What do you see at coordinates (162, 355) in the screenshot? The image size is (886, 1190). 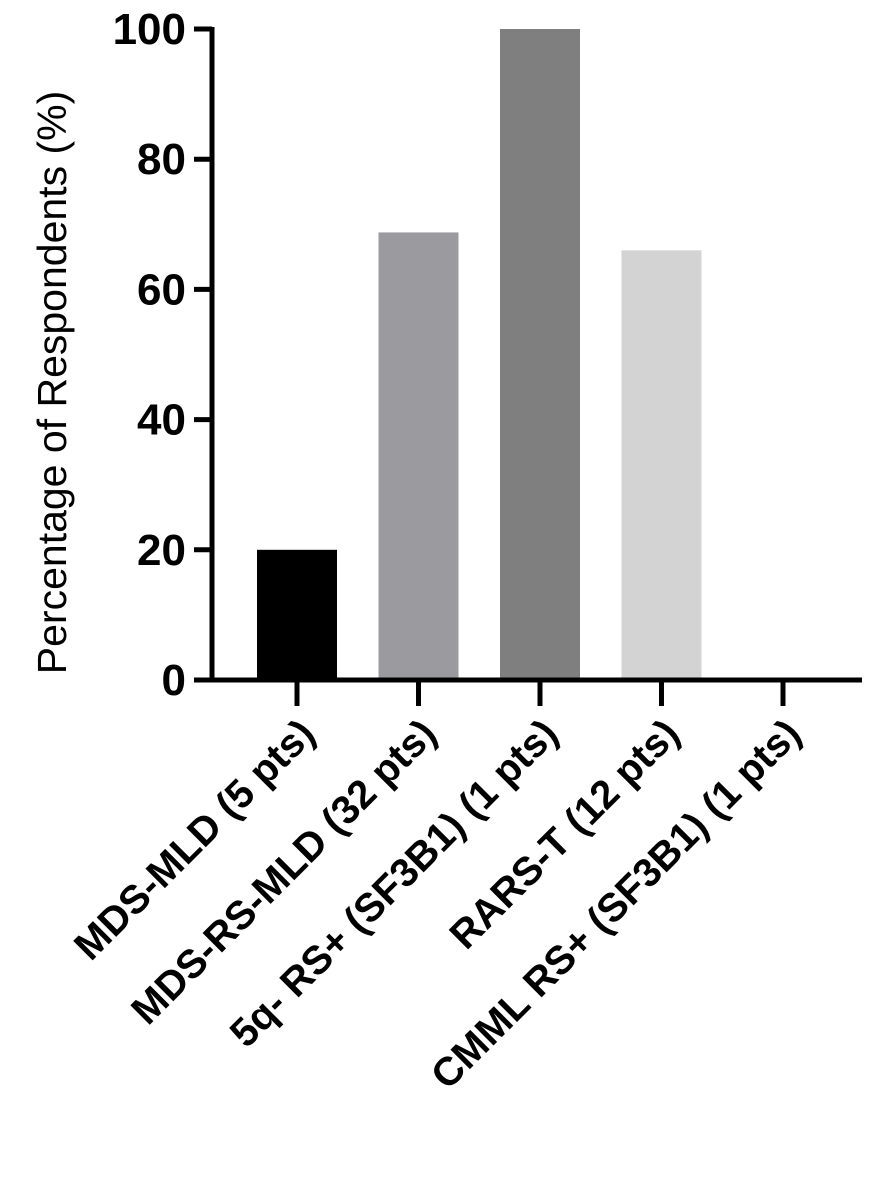 I see `y-axis-ticks: 0 20 40 60 80 100` at bounding box center [162, 355].